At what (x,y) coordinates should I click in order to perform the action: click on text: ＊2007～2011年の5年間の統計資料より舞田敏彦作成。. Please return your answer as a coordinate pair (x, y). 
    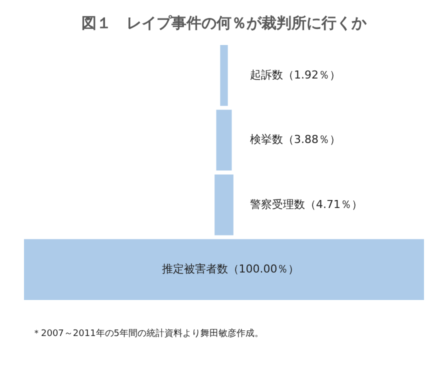
    Looking at the image, I should click on (148, 333).